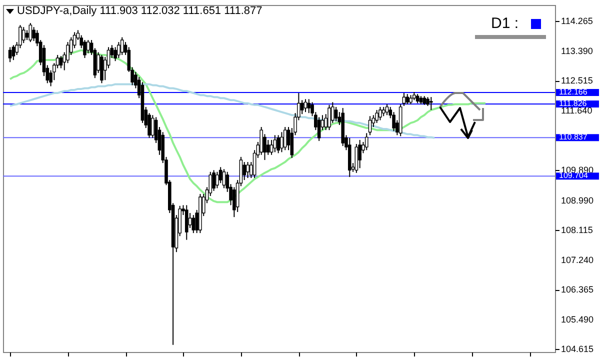 This screenshot has width=600, height=359. I want to click on y-tick-label: 104.615, so click(577, 349).